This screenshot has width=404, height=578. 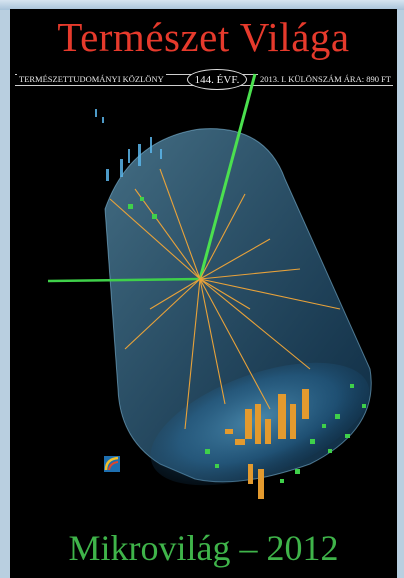 I want to click on cover-headline: Mikrovilág – 2012, so click(x=203, y=548).